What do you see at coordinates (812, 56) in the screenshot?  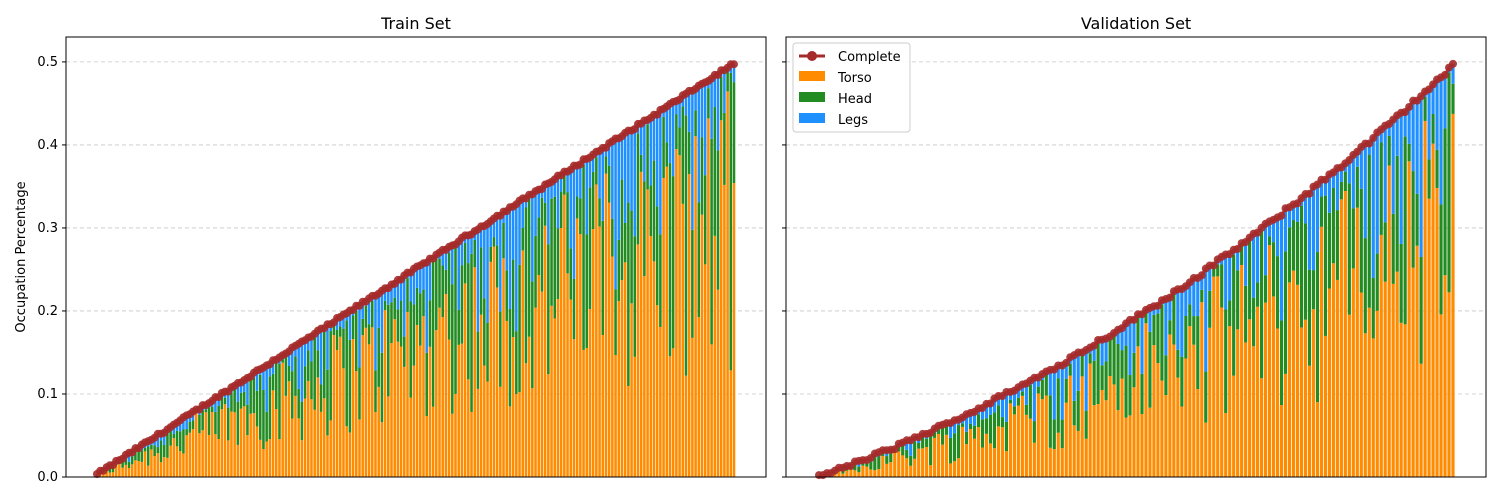 I see `legend-complete-marker` at bounding box center [812, 56].